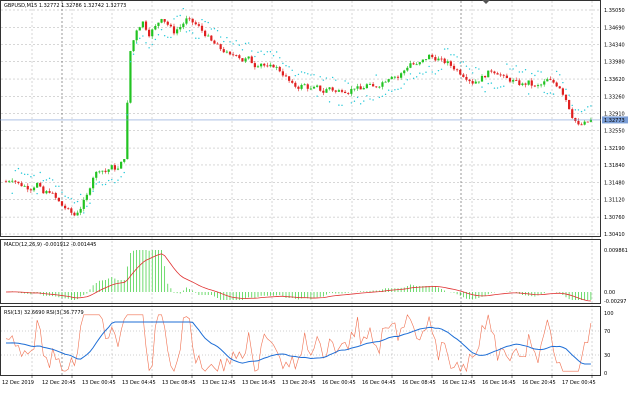  What do you see at coordinates (298, 277) in the screenshot?
I see `macd-signal-line` at bounding box center [298, 277].